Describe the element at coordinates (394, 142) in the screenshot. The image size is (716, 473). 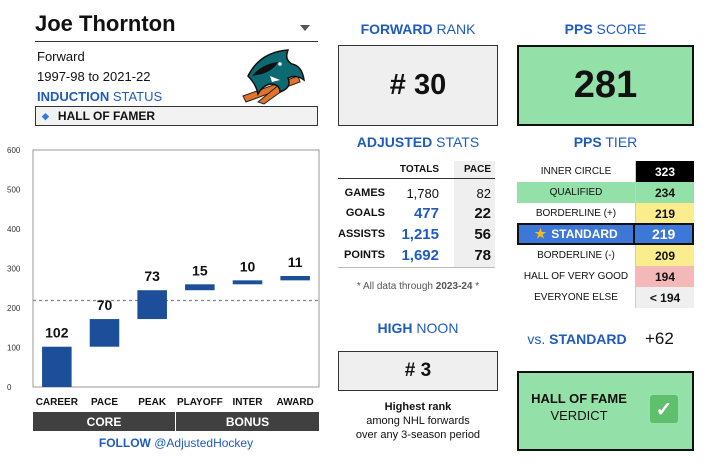
I see `adjusted-stats-header-bold: ADJUSTED` at that location.